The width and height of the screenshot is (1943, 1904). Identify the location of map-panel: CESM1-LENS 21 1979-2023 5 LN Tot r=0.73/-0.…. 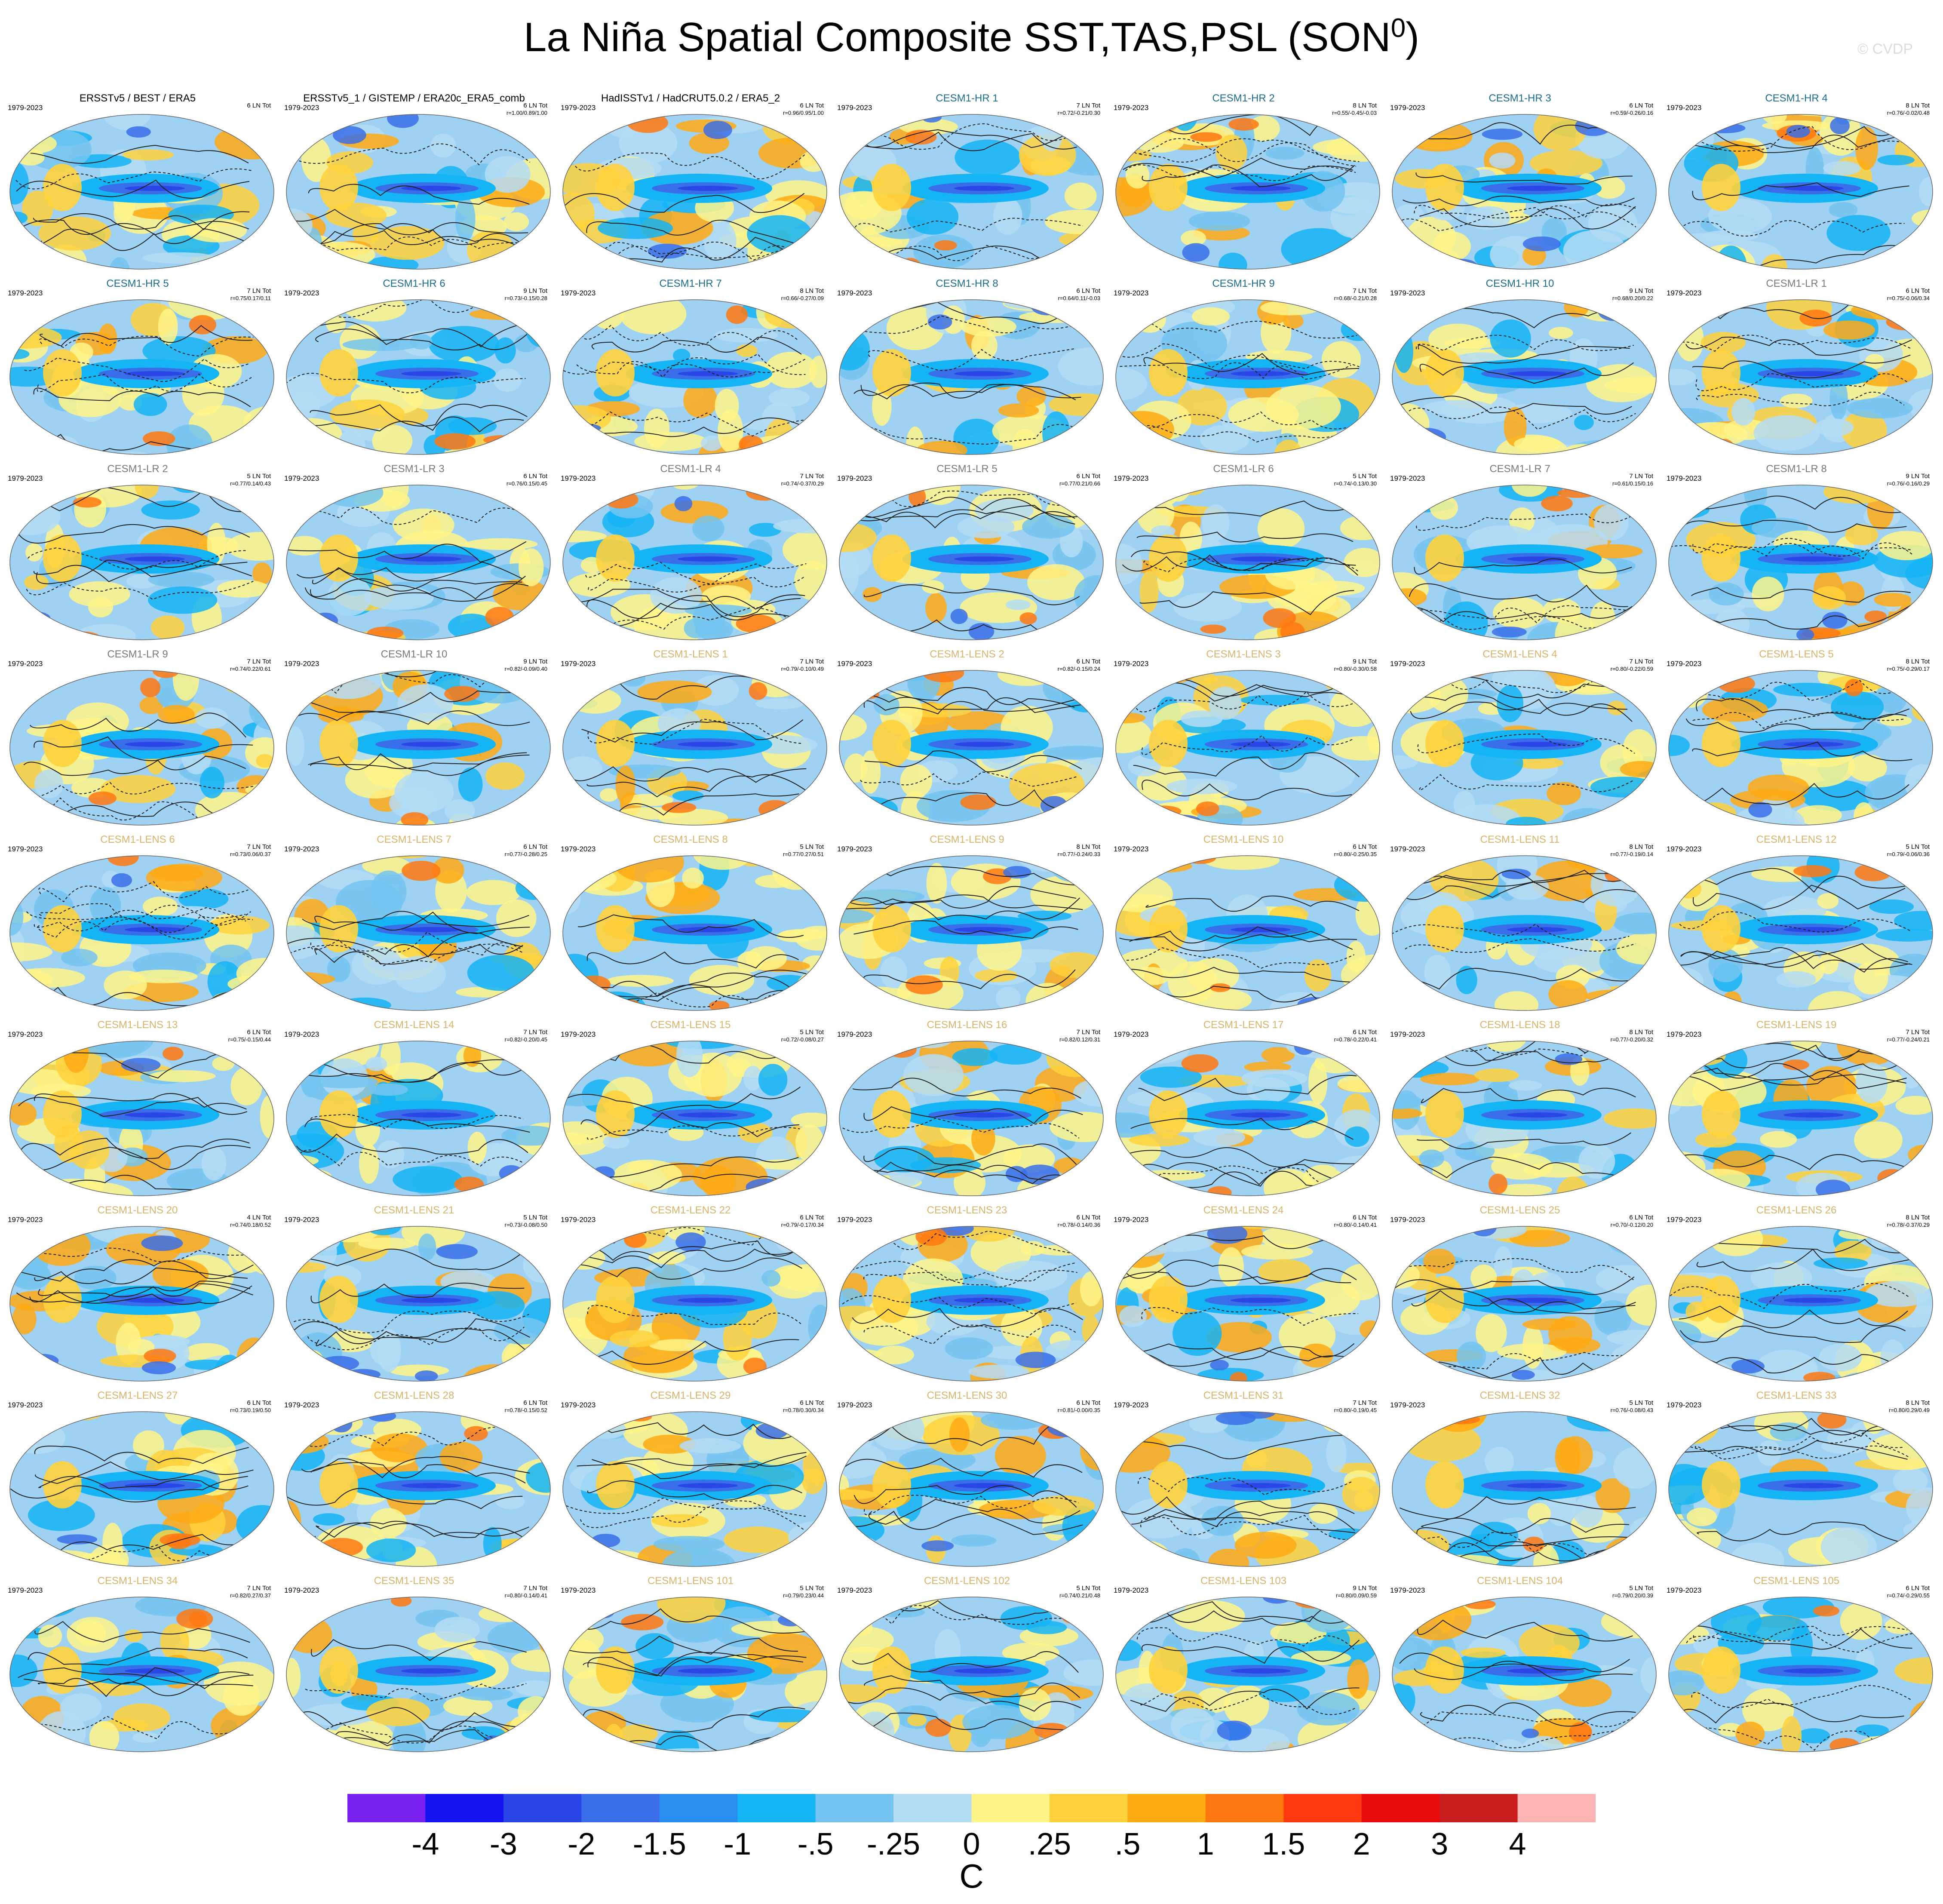
(414, 1297).